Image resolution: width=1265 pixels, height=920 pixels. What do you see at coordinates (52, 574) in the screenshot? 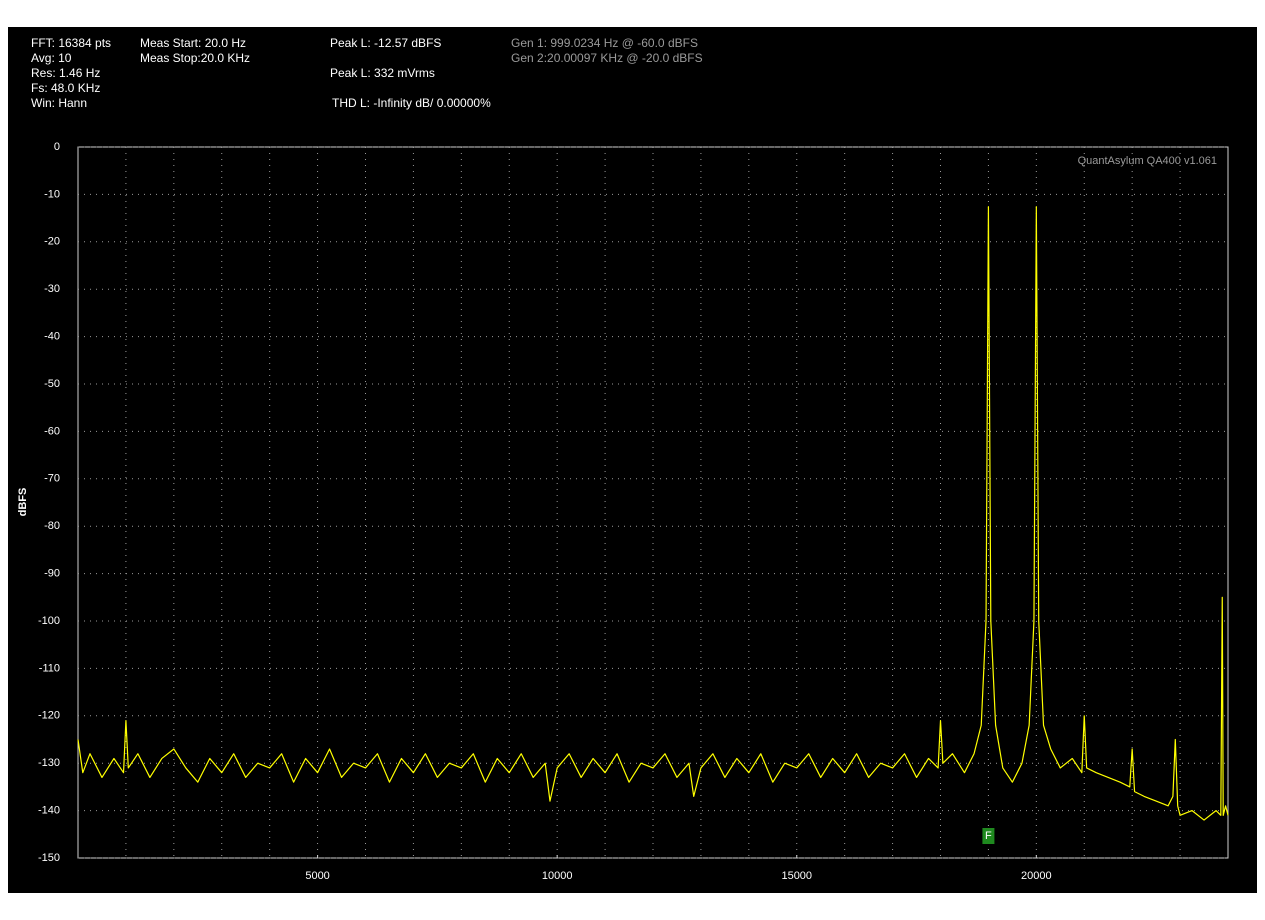
I see `y-tick-label: -90` at bounding box center [52, 574].